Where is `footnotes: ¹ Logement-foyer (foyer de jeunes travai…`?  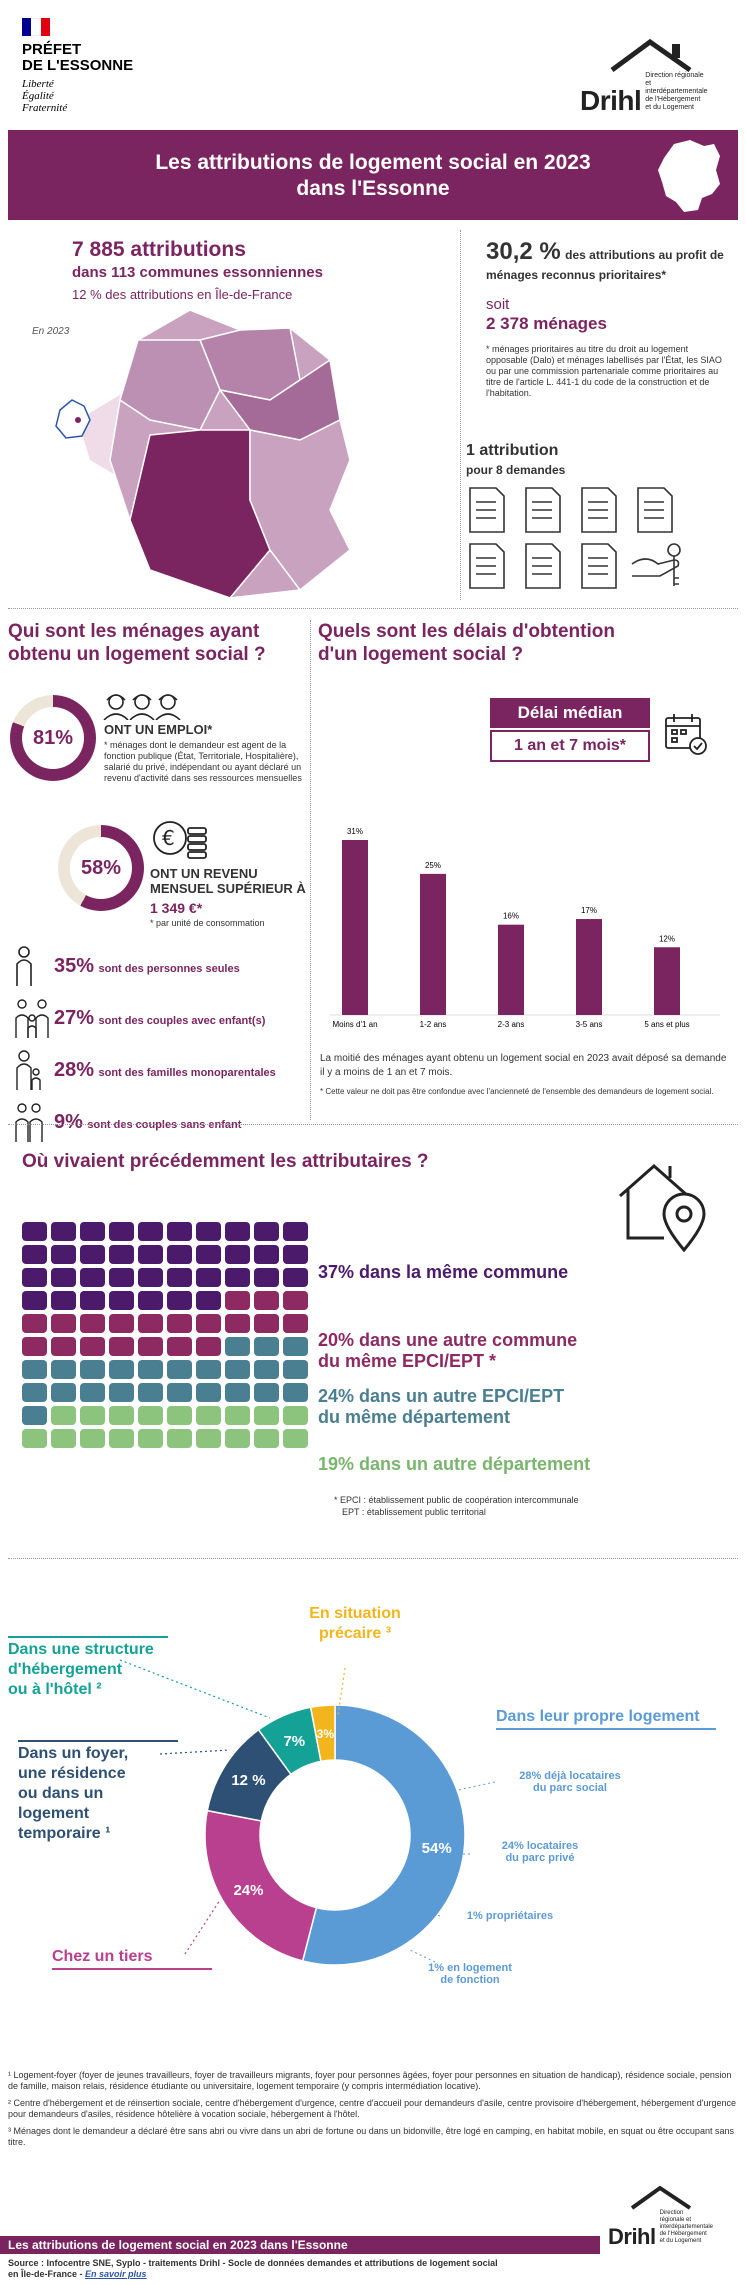
footnotes: ¹ Logement-foyer (foyer de jeunes travai… is located at coordinates (373, 2109).